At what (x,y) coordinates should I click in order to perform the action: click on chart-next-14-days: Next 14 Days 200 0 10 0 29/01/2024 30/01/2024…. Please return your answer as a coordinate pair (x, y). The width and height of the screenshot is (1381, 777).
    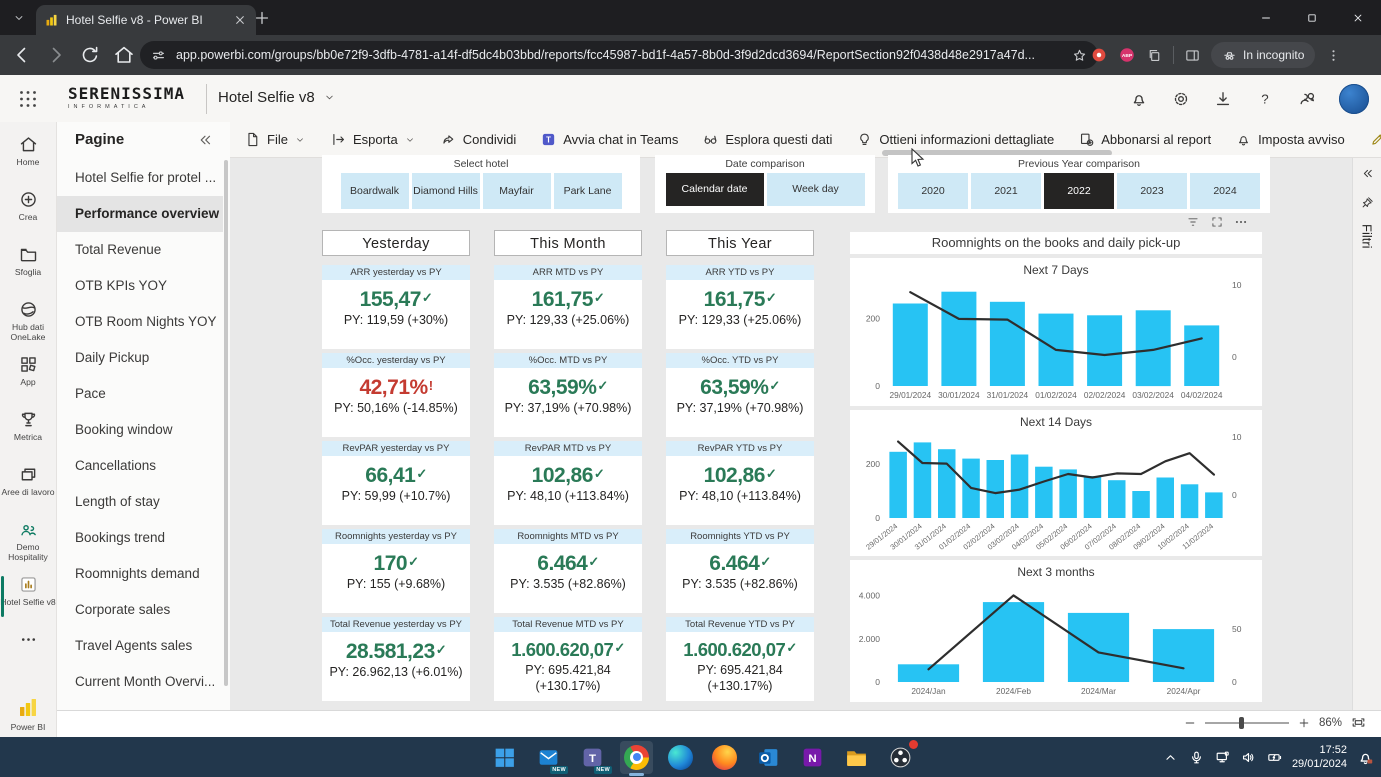
    Looking at the image, I should click on (1056, 483).